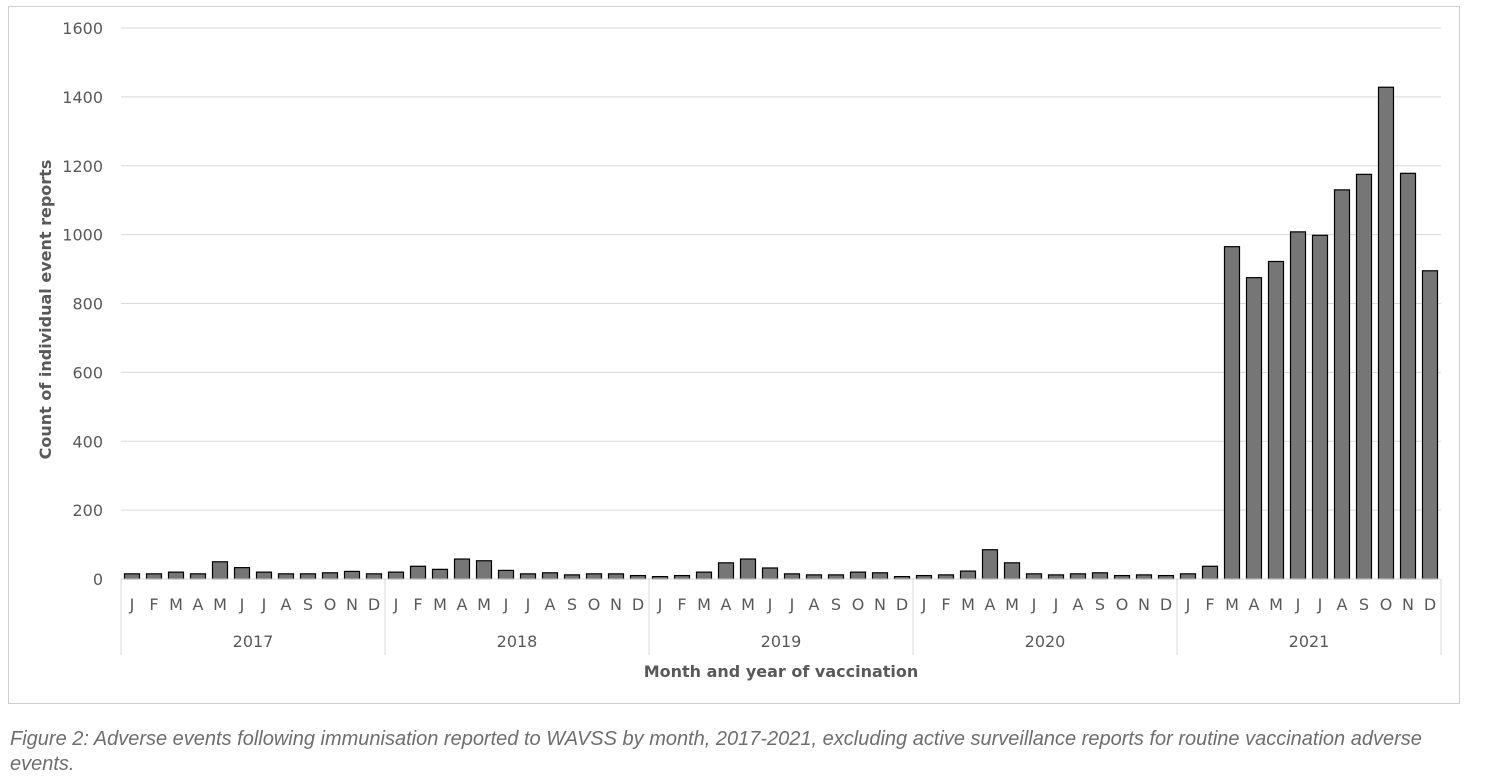 The image size is (1486, 782). Describe the element at coordinates (1309, 641) in the screenshot. I see `year-label: 2021` at that location.